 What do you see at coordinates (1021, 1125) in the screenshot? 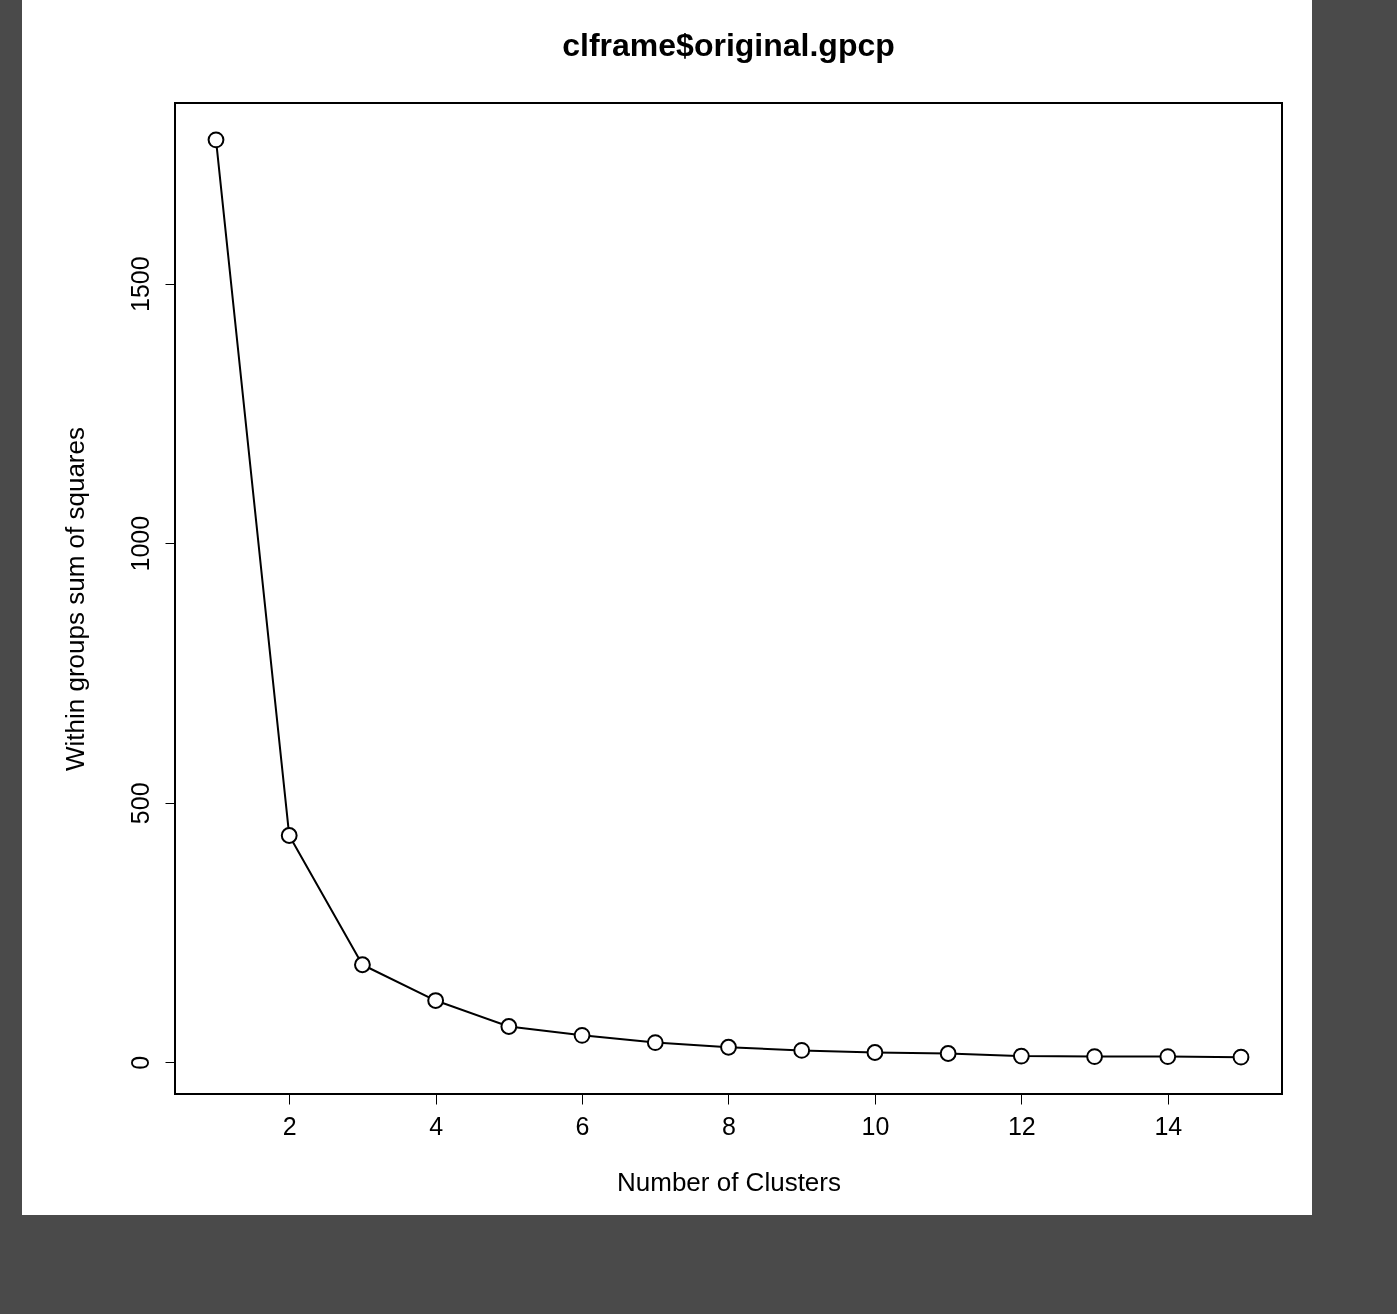
I see `x-tick-label: 12` at bounding box center [1021, 1125].